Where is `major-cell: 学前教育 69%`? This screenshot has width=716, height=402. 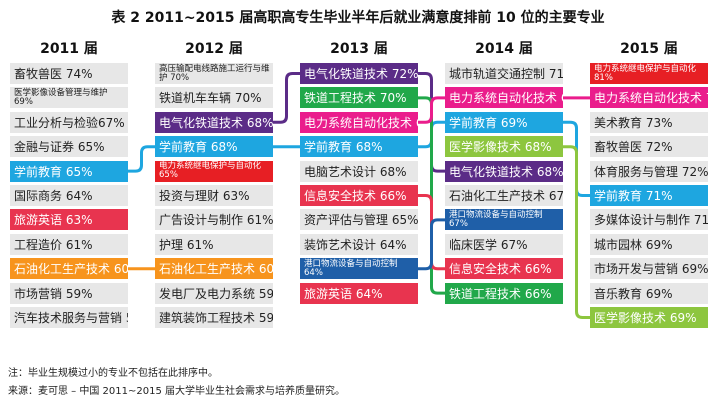 major-cell: 学前教育 69% is located at coordinates (504, 122).